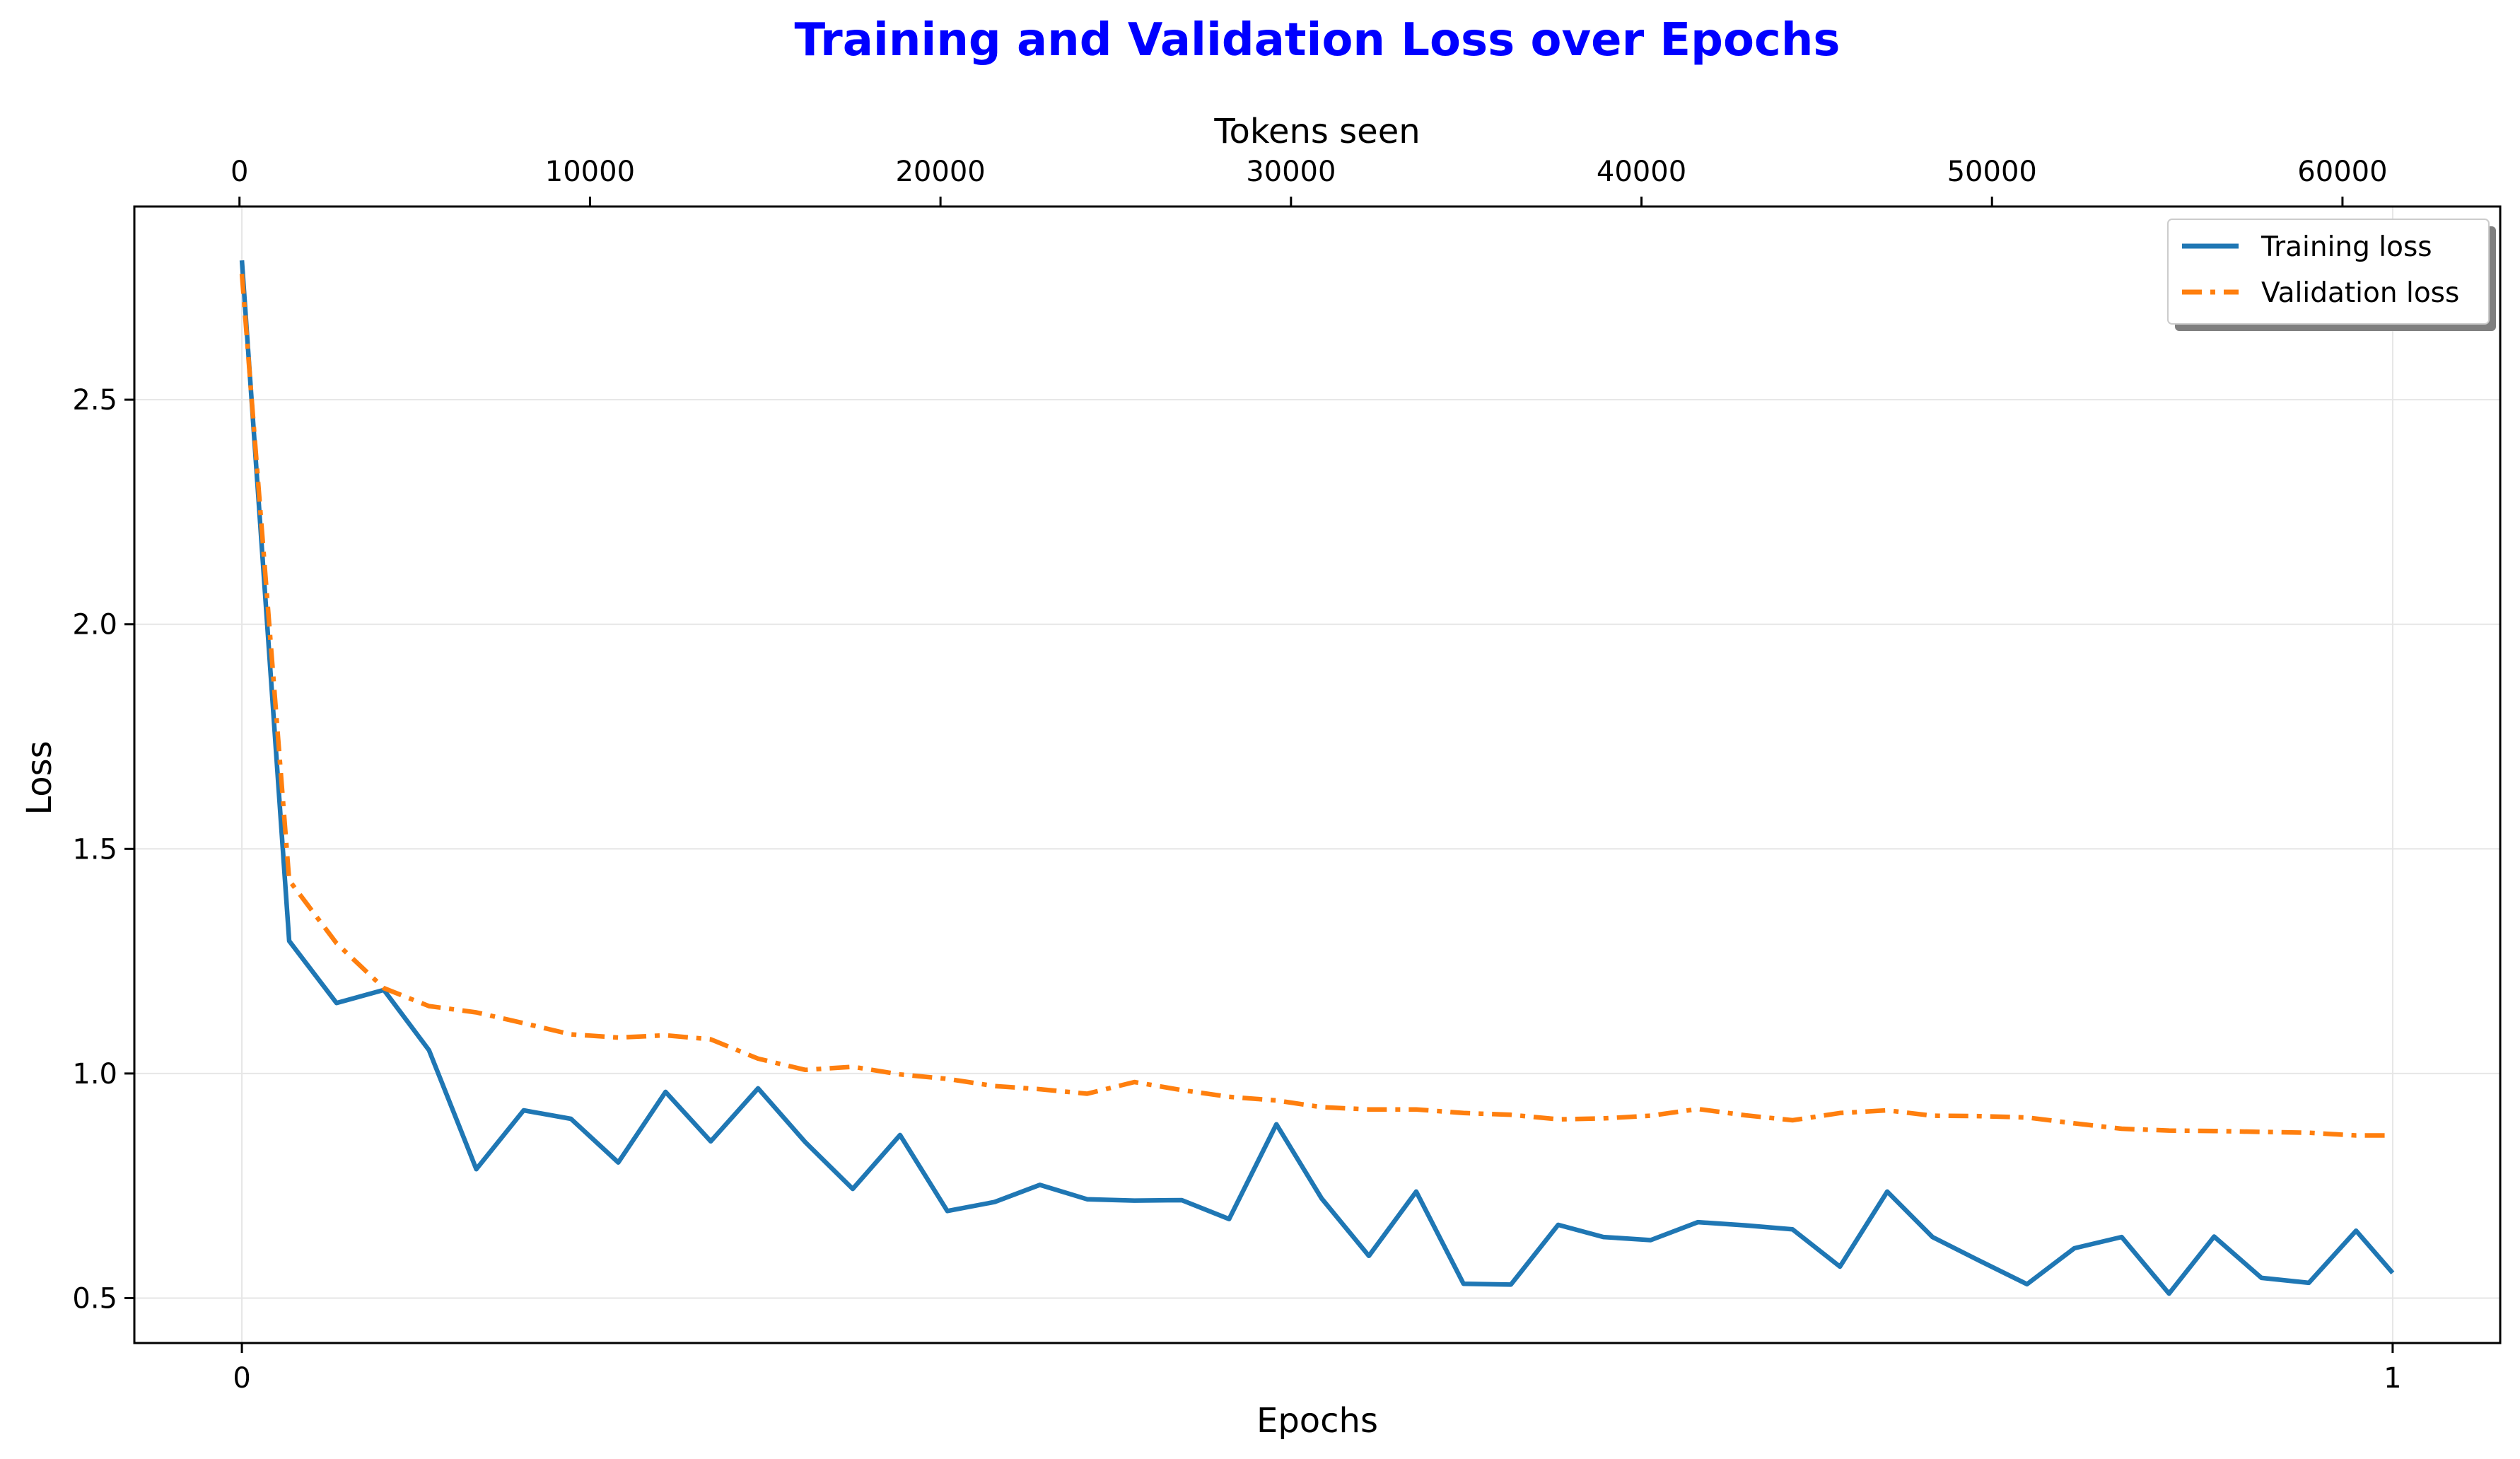 The width and height of the screenshot is (2520, 1459). What do you see at coordinates (94, 1074) in the screenshot?
I see `y-tick-label-1: 1.0` at bounding box center [94, 1074].